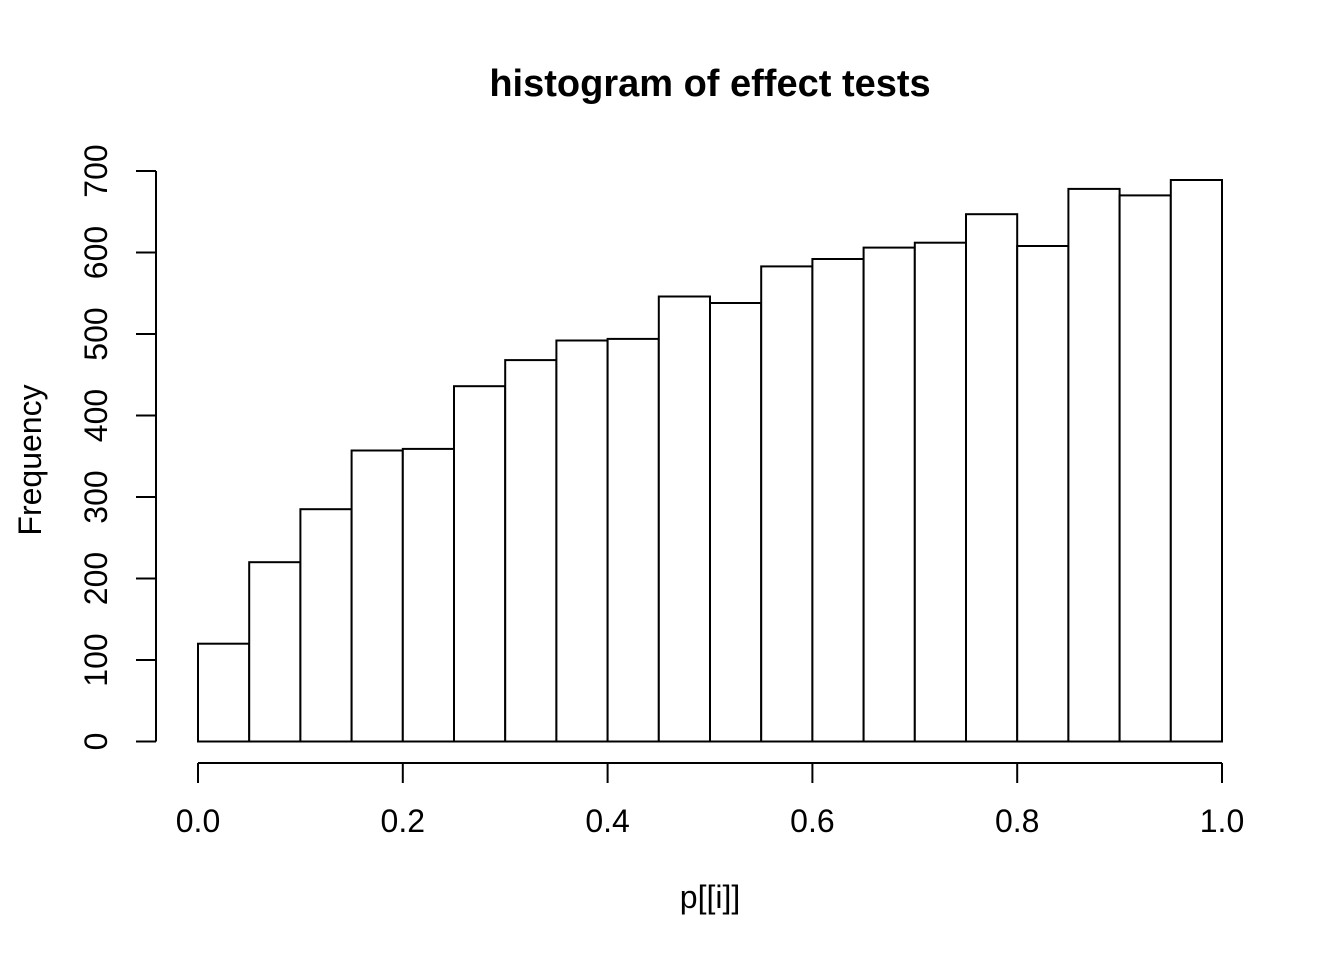 This screenshot has width=1344, height=960. Describe the element at coordinates (607, 821) in the screenshot. I see `x-tick-label: 0.4` at that location.